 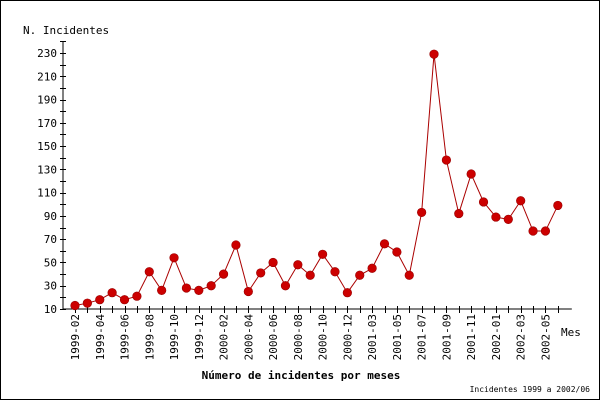 What do you see at coordinates (50, 309) in the screenshot?
I see `y-tick-label: 10` at bounding box center [50, 309].